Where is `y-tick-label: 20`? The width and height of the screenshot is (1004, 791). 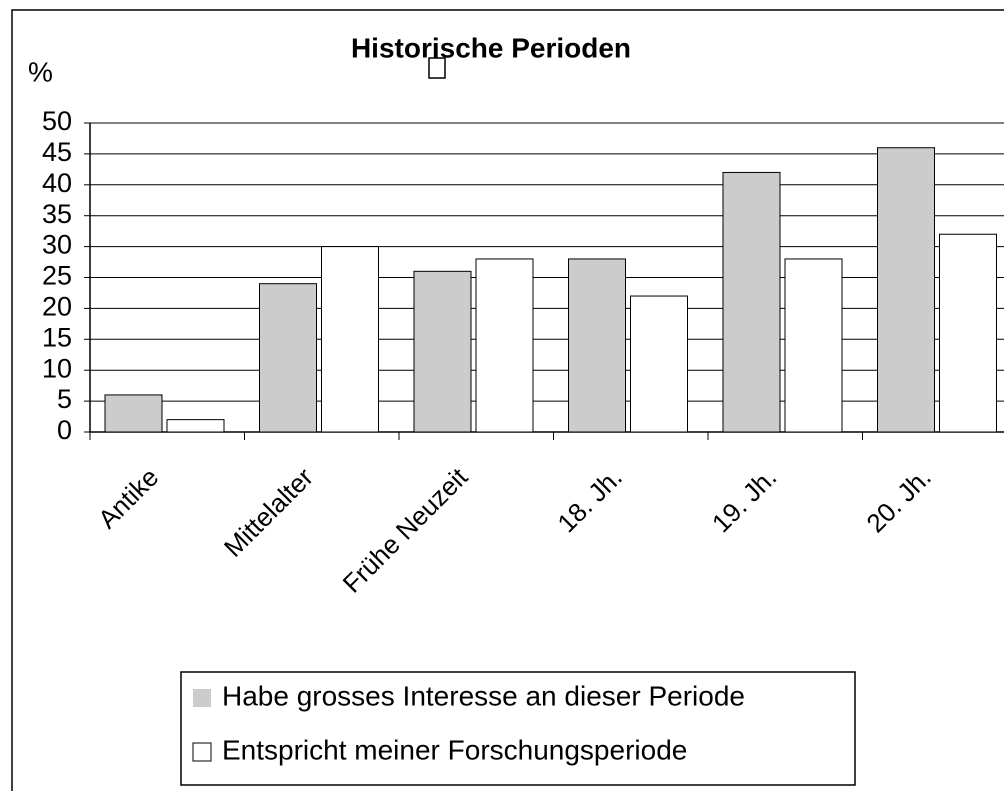
y-tick-label: 20 is located at coordinates (57, 307).